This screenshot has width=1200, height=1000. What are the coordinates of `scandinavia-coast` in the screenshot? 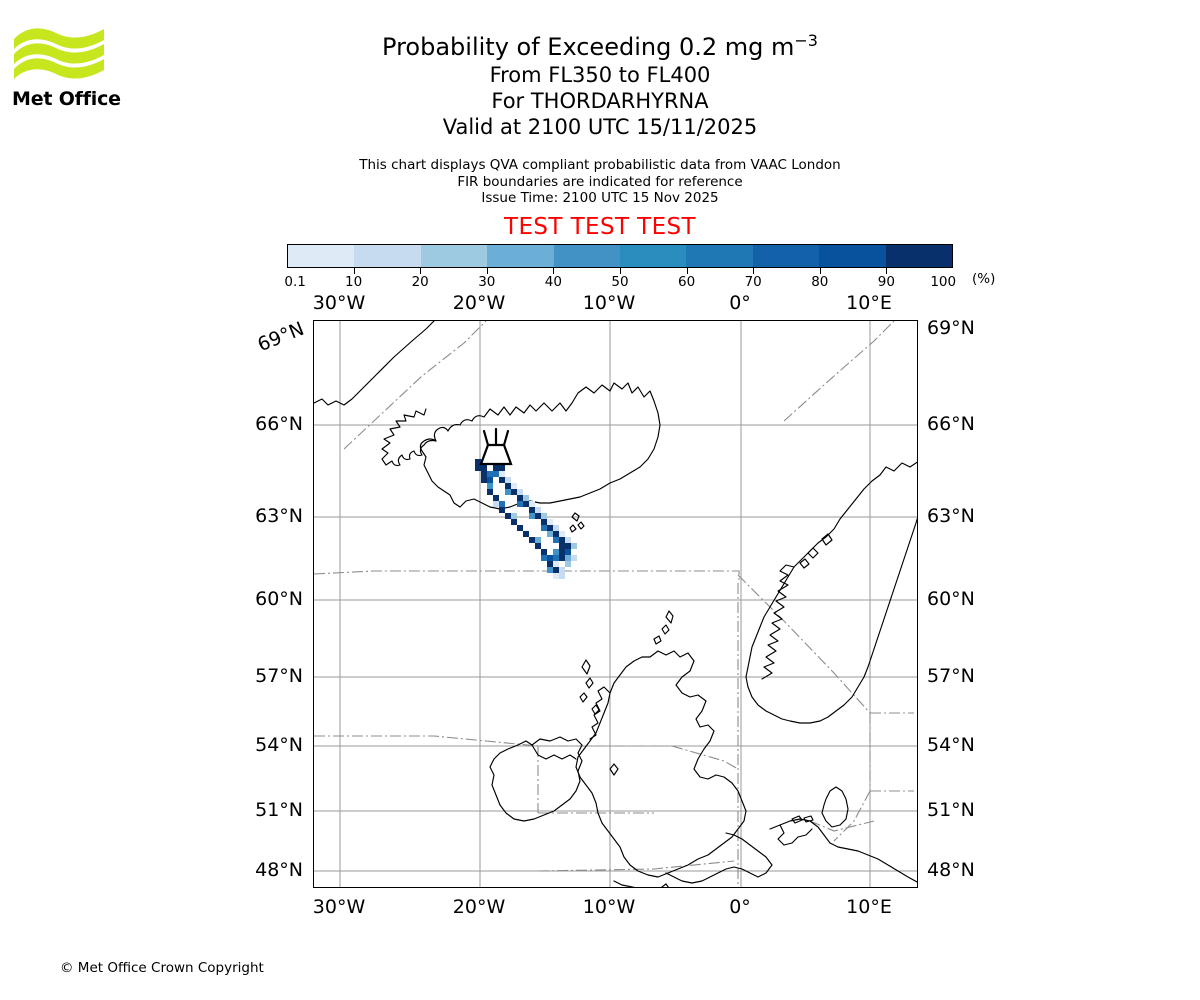 It's located at (831, 592).